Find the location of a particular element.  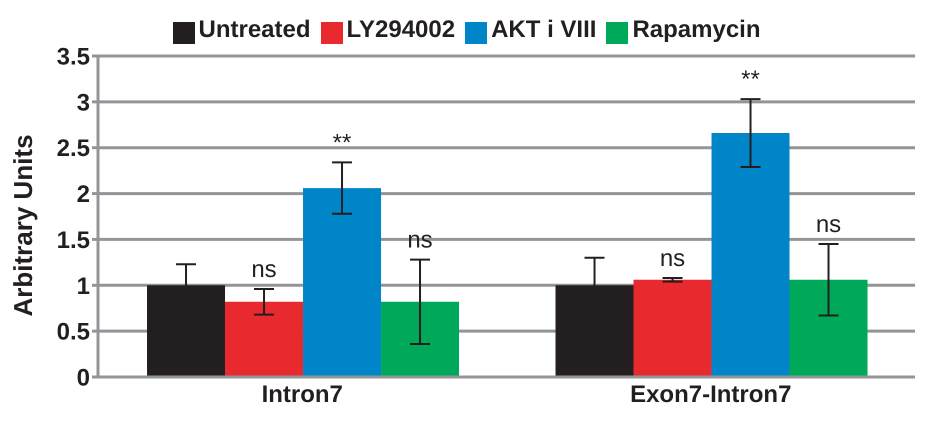

y-tick-label: 3.5 is located at coordinates (73, 57).